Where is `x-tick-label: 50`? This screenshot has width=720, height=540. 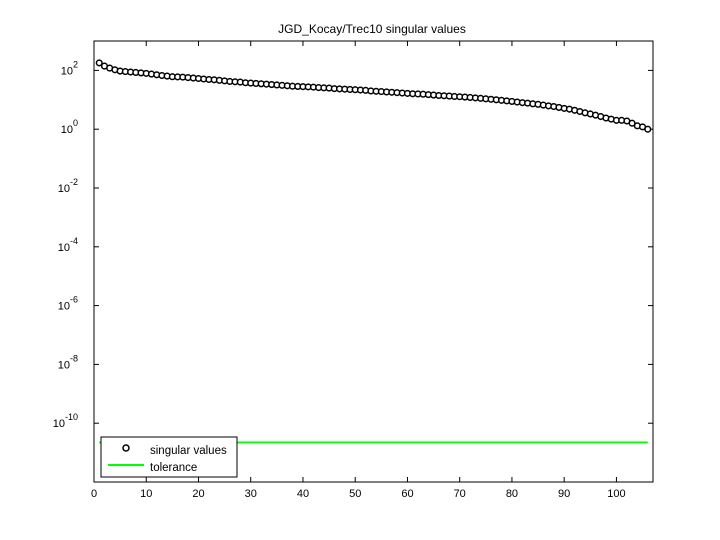
x-tick-label: 50 is located at coordinates (355, 494).